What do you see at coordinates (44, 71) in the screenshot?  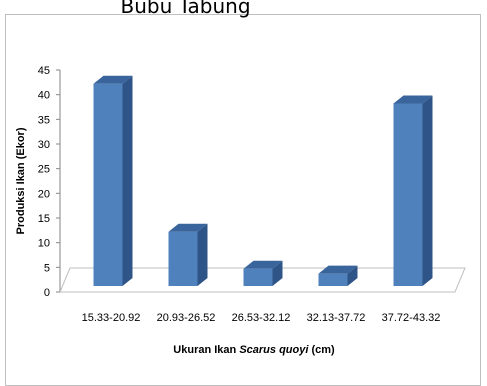 I see `y-tick-label: 45` at bounding box center [44, 71].